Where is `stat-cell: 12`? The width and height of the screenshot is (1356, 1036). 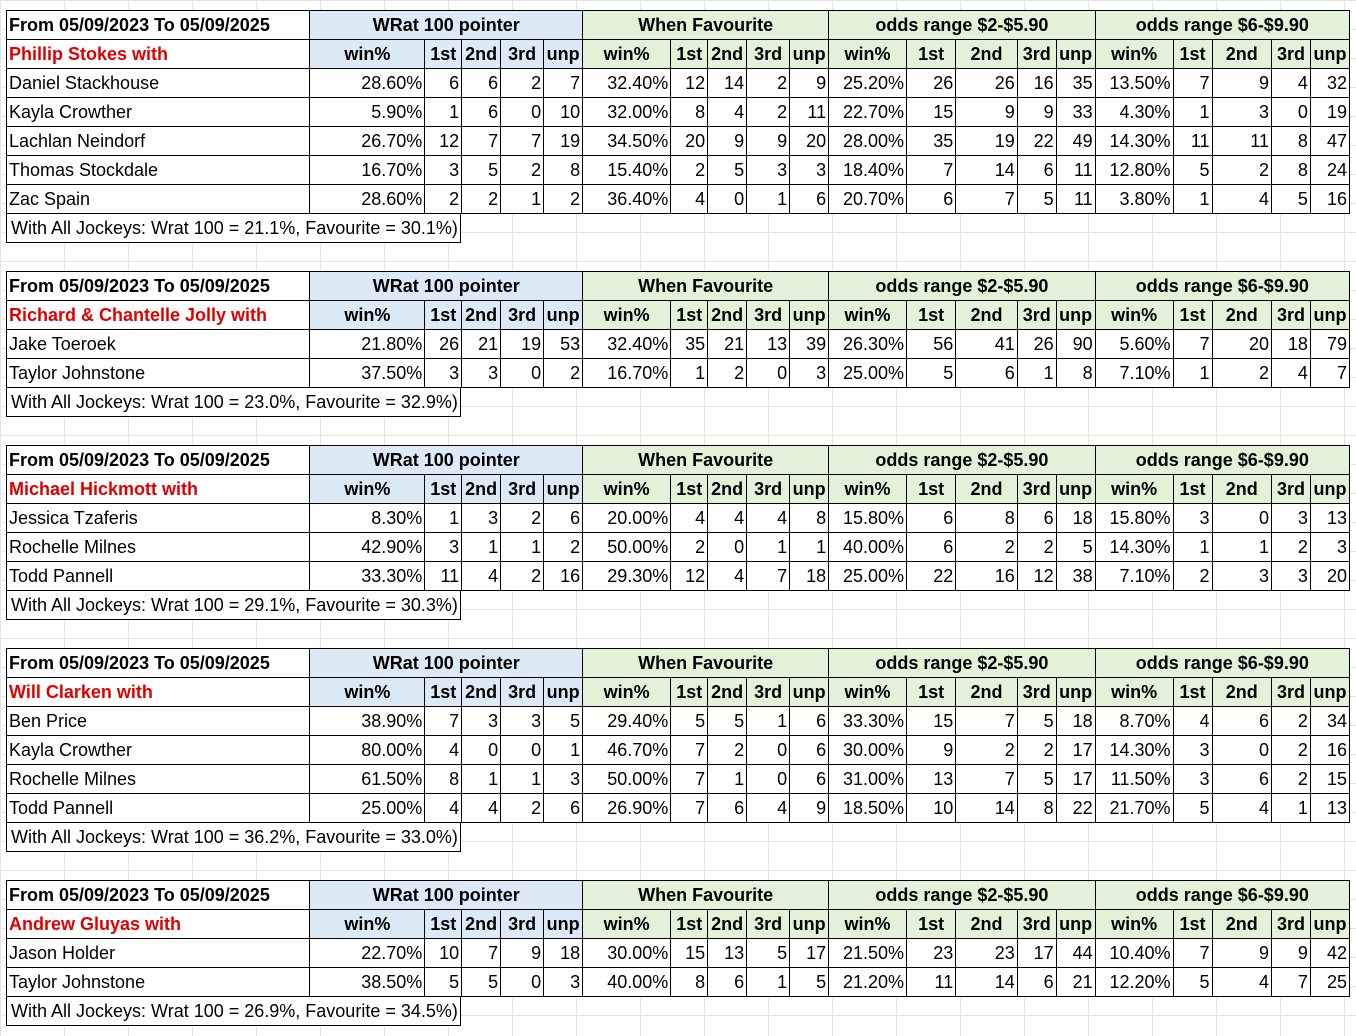 stat-cell: 12 is located at coordinates (1036, 576).